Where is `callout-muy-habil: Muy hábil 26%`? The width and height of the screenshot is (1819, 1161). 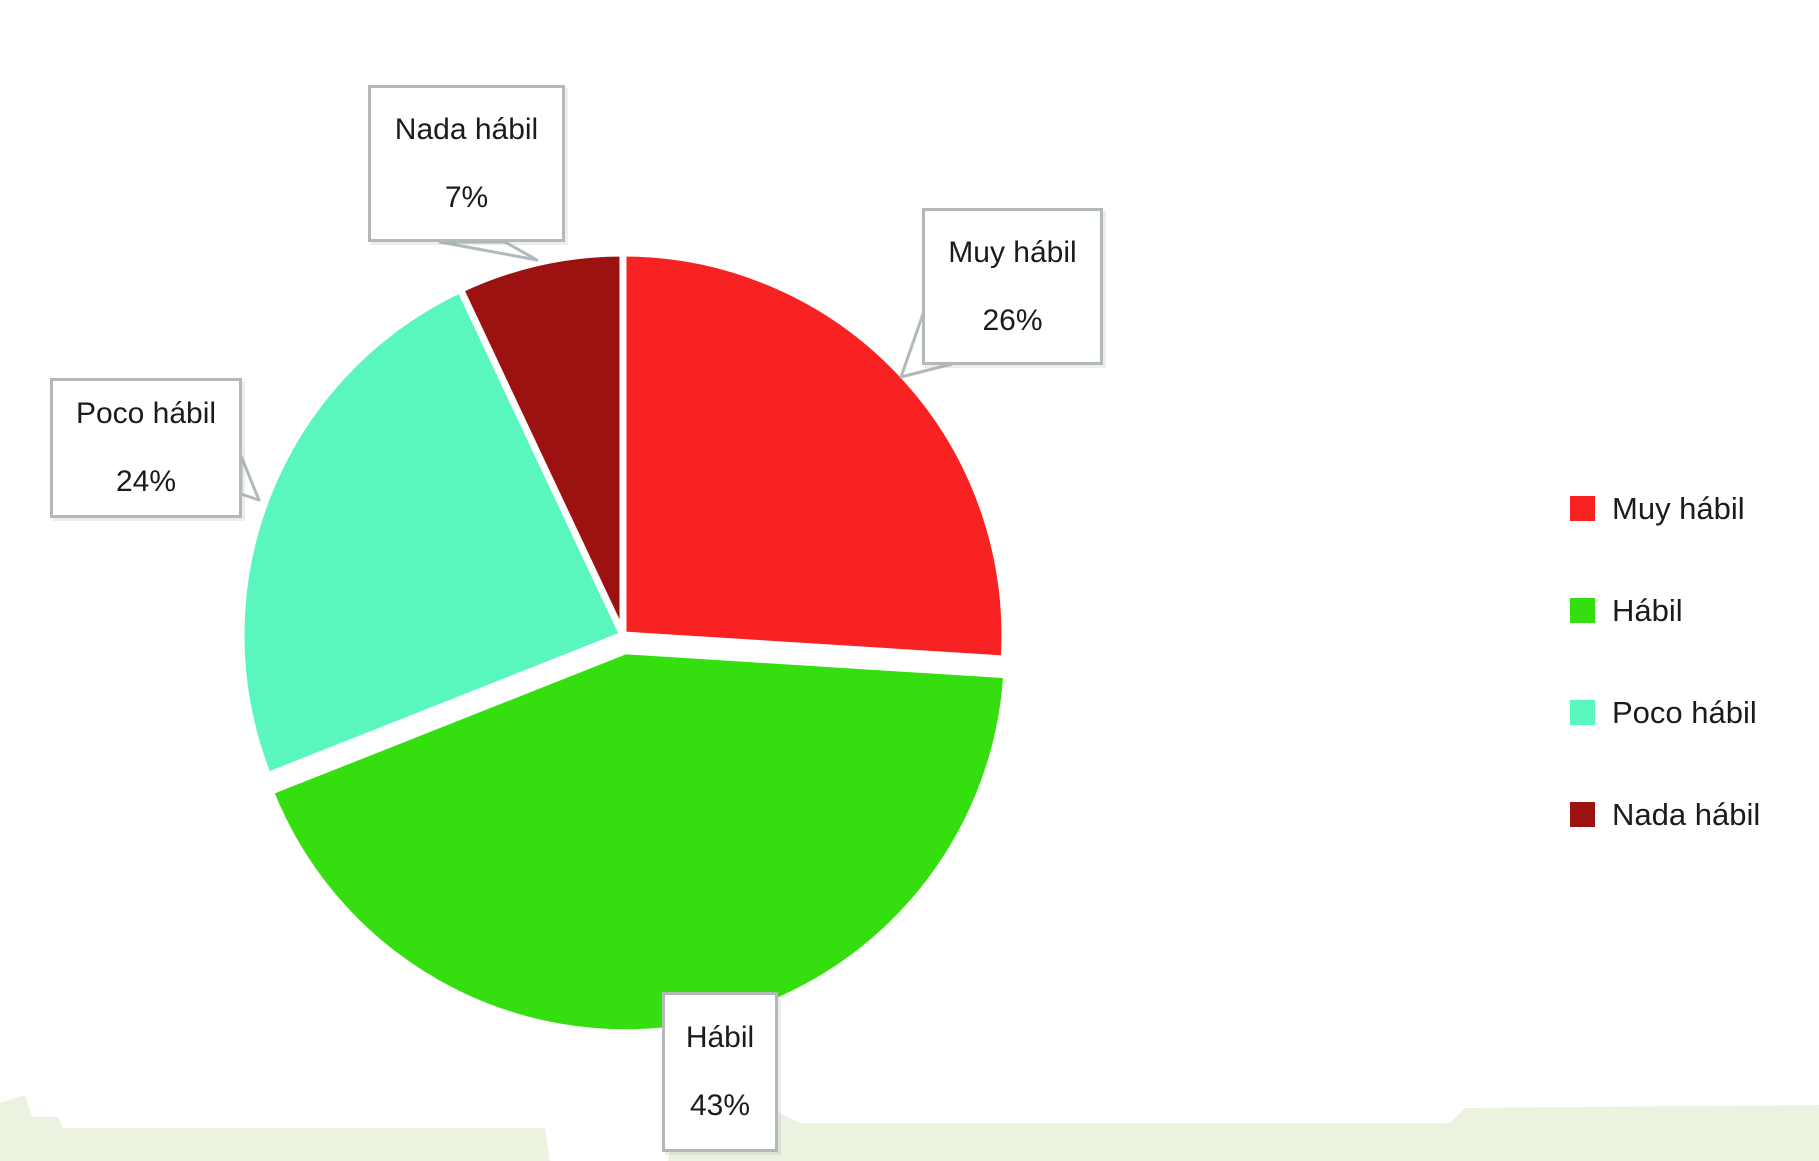 callout-muy-habil: Muy hábil 26% is located at coordinates (1012, 286).